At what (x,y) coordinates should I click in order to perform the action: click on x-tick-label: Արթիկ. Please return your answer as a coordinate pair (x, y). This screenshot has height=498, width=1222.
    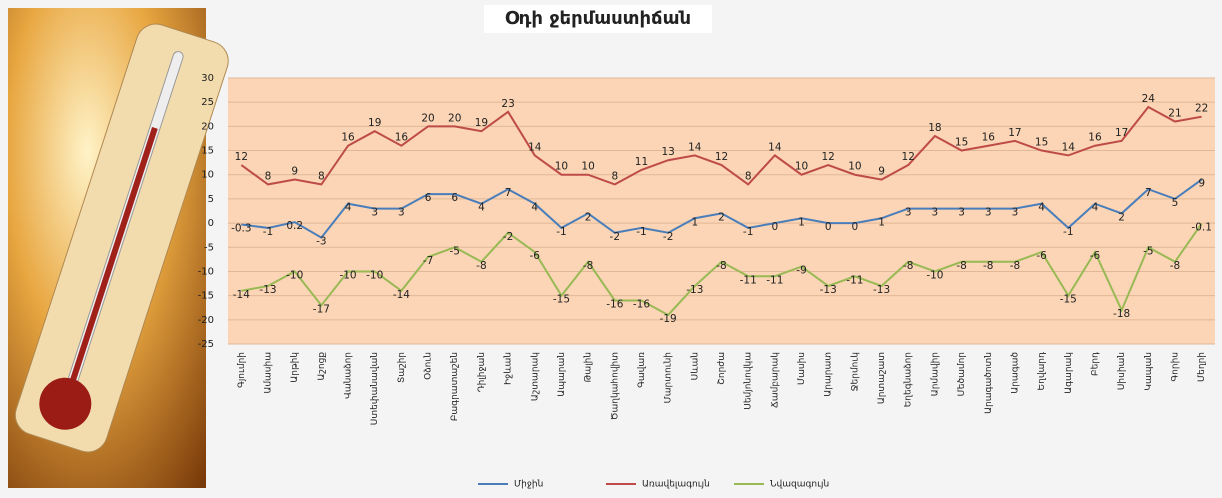
    Looking at the image, I should click on (295, 367).